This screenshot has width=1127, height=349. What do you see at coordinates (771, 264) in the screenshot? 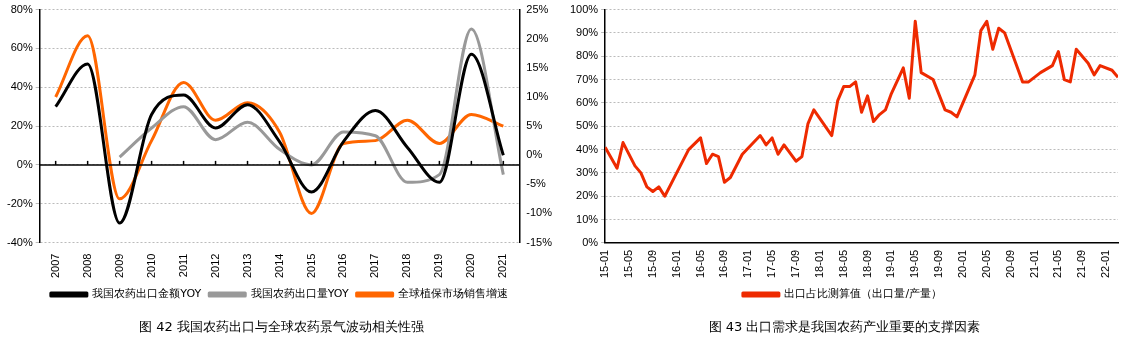
I see `x-tick-label: 17-05` at bounding box center [771, 264].